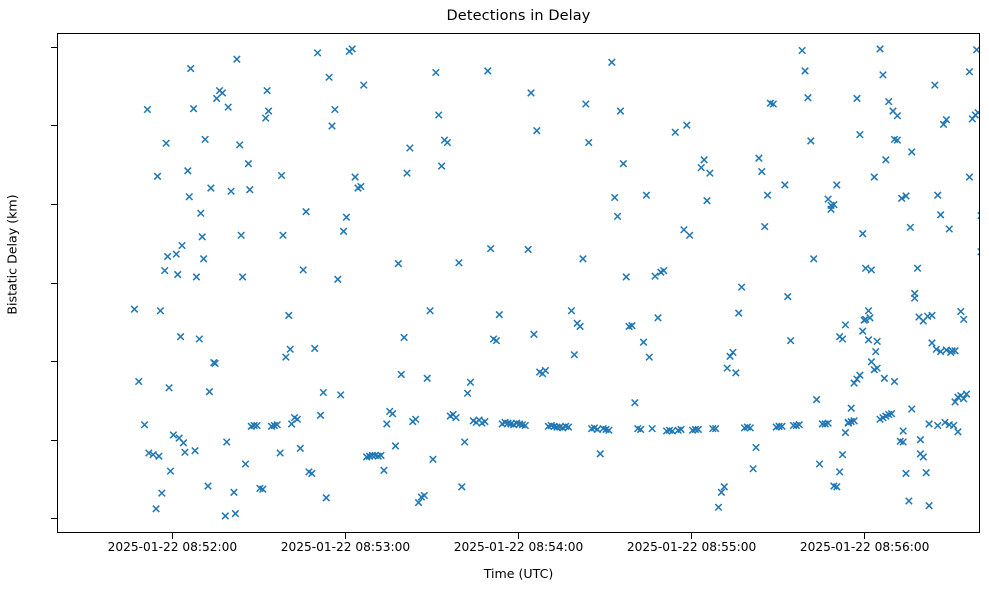 This screenshot has width=989, height=590. I want to click on x-tick-label: 2025-01-22 08:54:00, so click(518, 547).